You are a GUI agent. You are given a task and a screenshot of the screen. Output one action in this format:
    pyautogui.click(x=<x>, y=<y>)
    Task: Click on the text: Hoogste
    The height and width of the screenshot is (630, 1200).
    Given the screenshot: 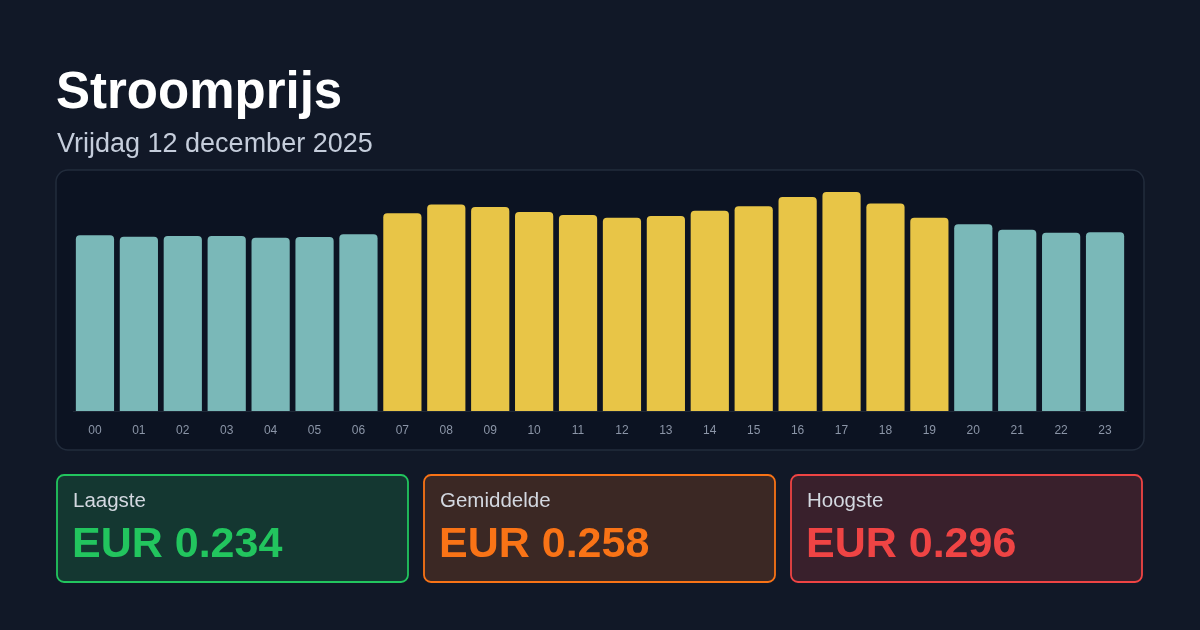 What is the action you would take?
    pyautogui.click(x=845, y=499)
    